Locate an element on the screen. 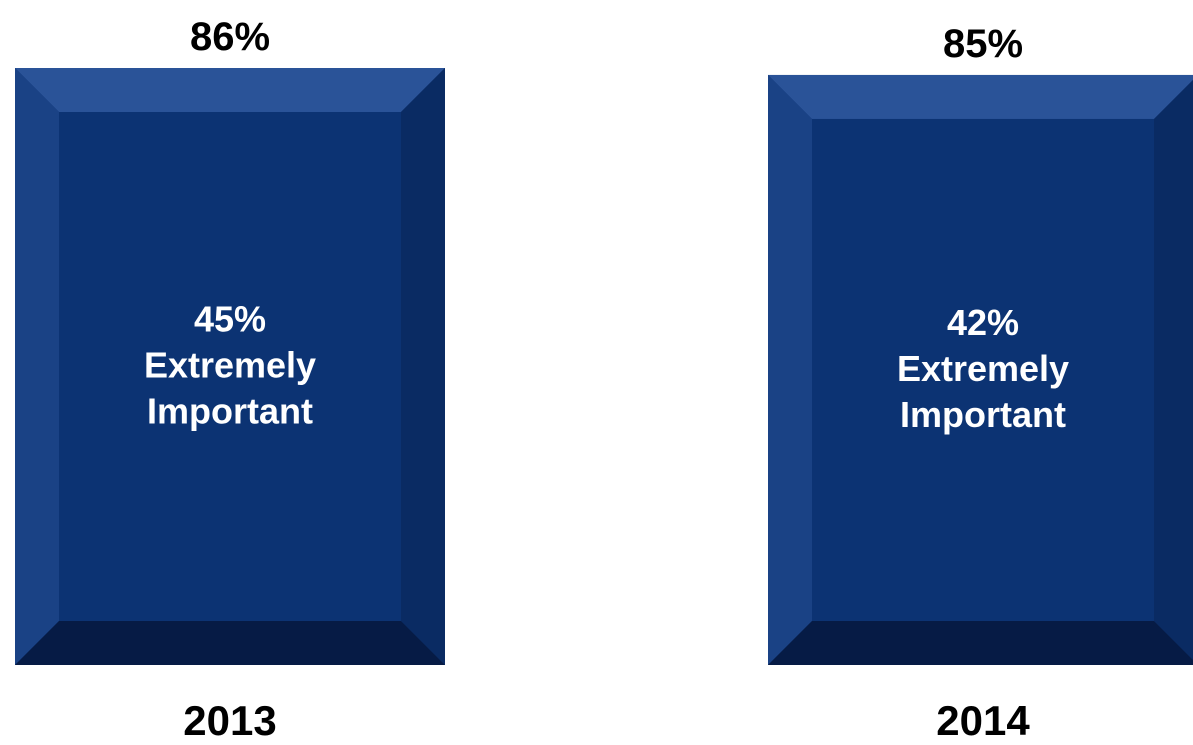  segment-label-2014: 42% Extremely Important is located at coordinates (983, 368).